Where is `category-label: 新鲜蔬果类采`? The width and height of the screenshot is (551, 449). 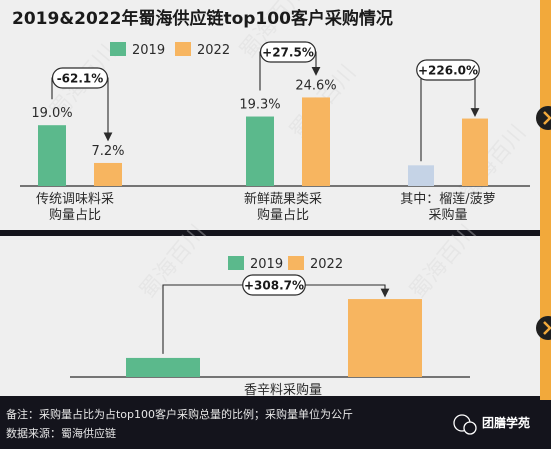
category-label: 新鲜蔬果类采 is located at coordinates (283, 199).